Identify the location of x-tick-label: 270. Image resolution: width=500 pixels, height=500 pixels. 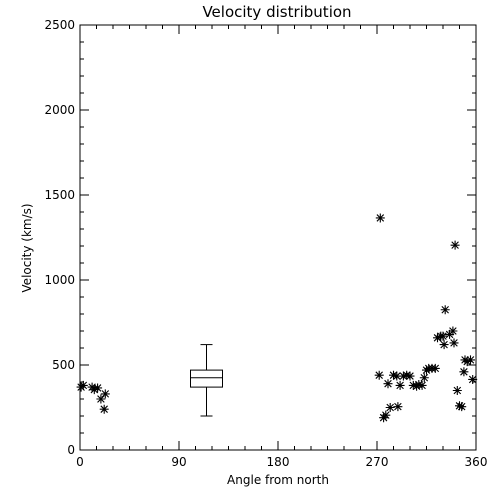
(377, 462).